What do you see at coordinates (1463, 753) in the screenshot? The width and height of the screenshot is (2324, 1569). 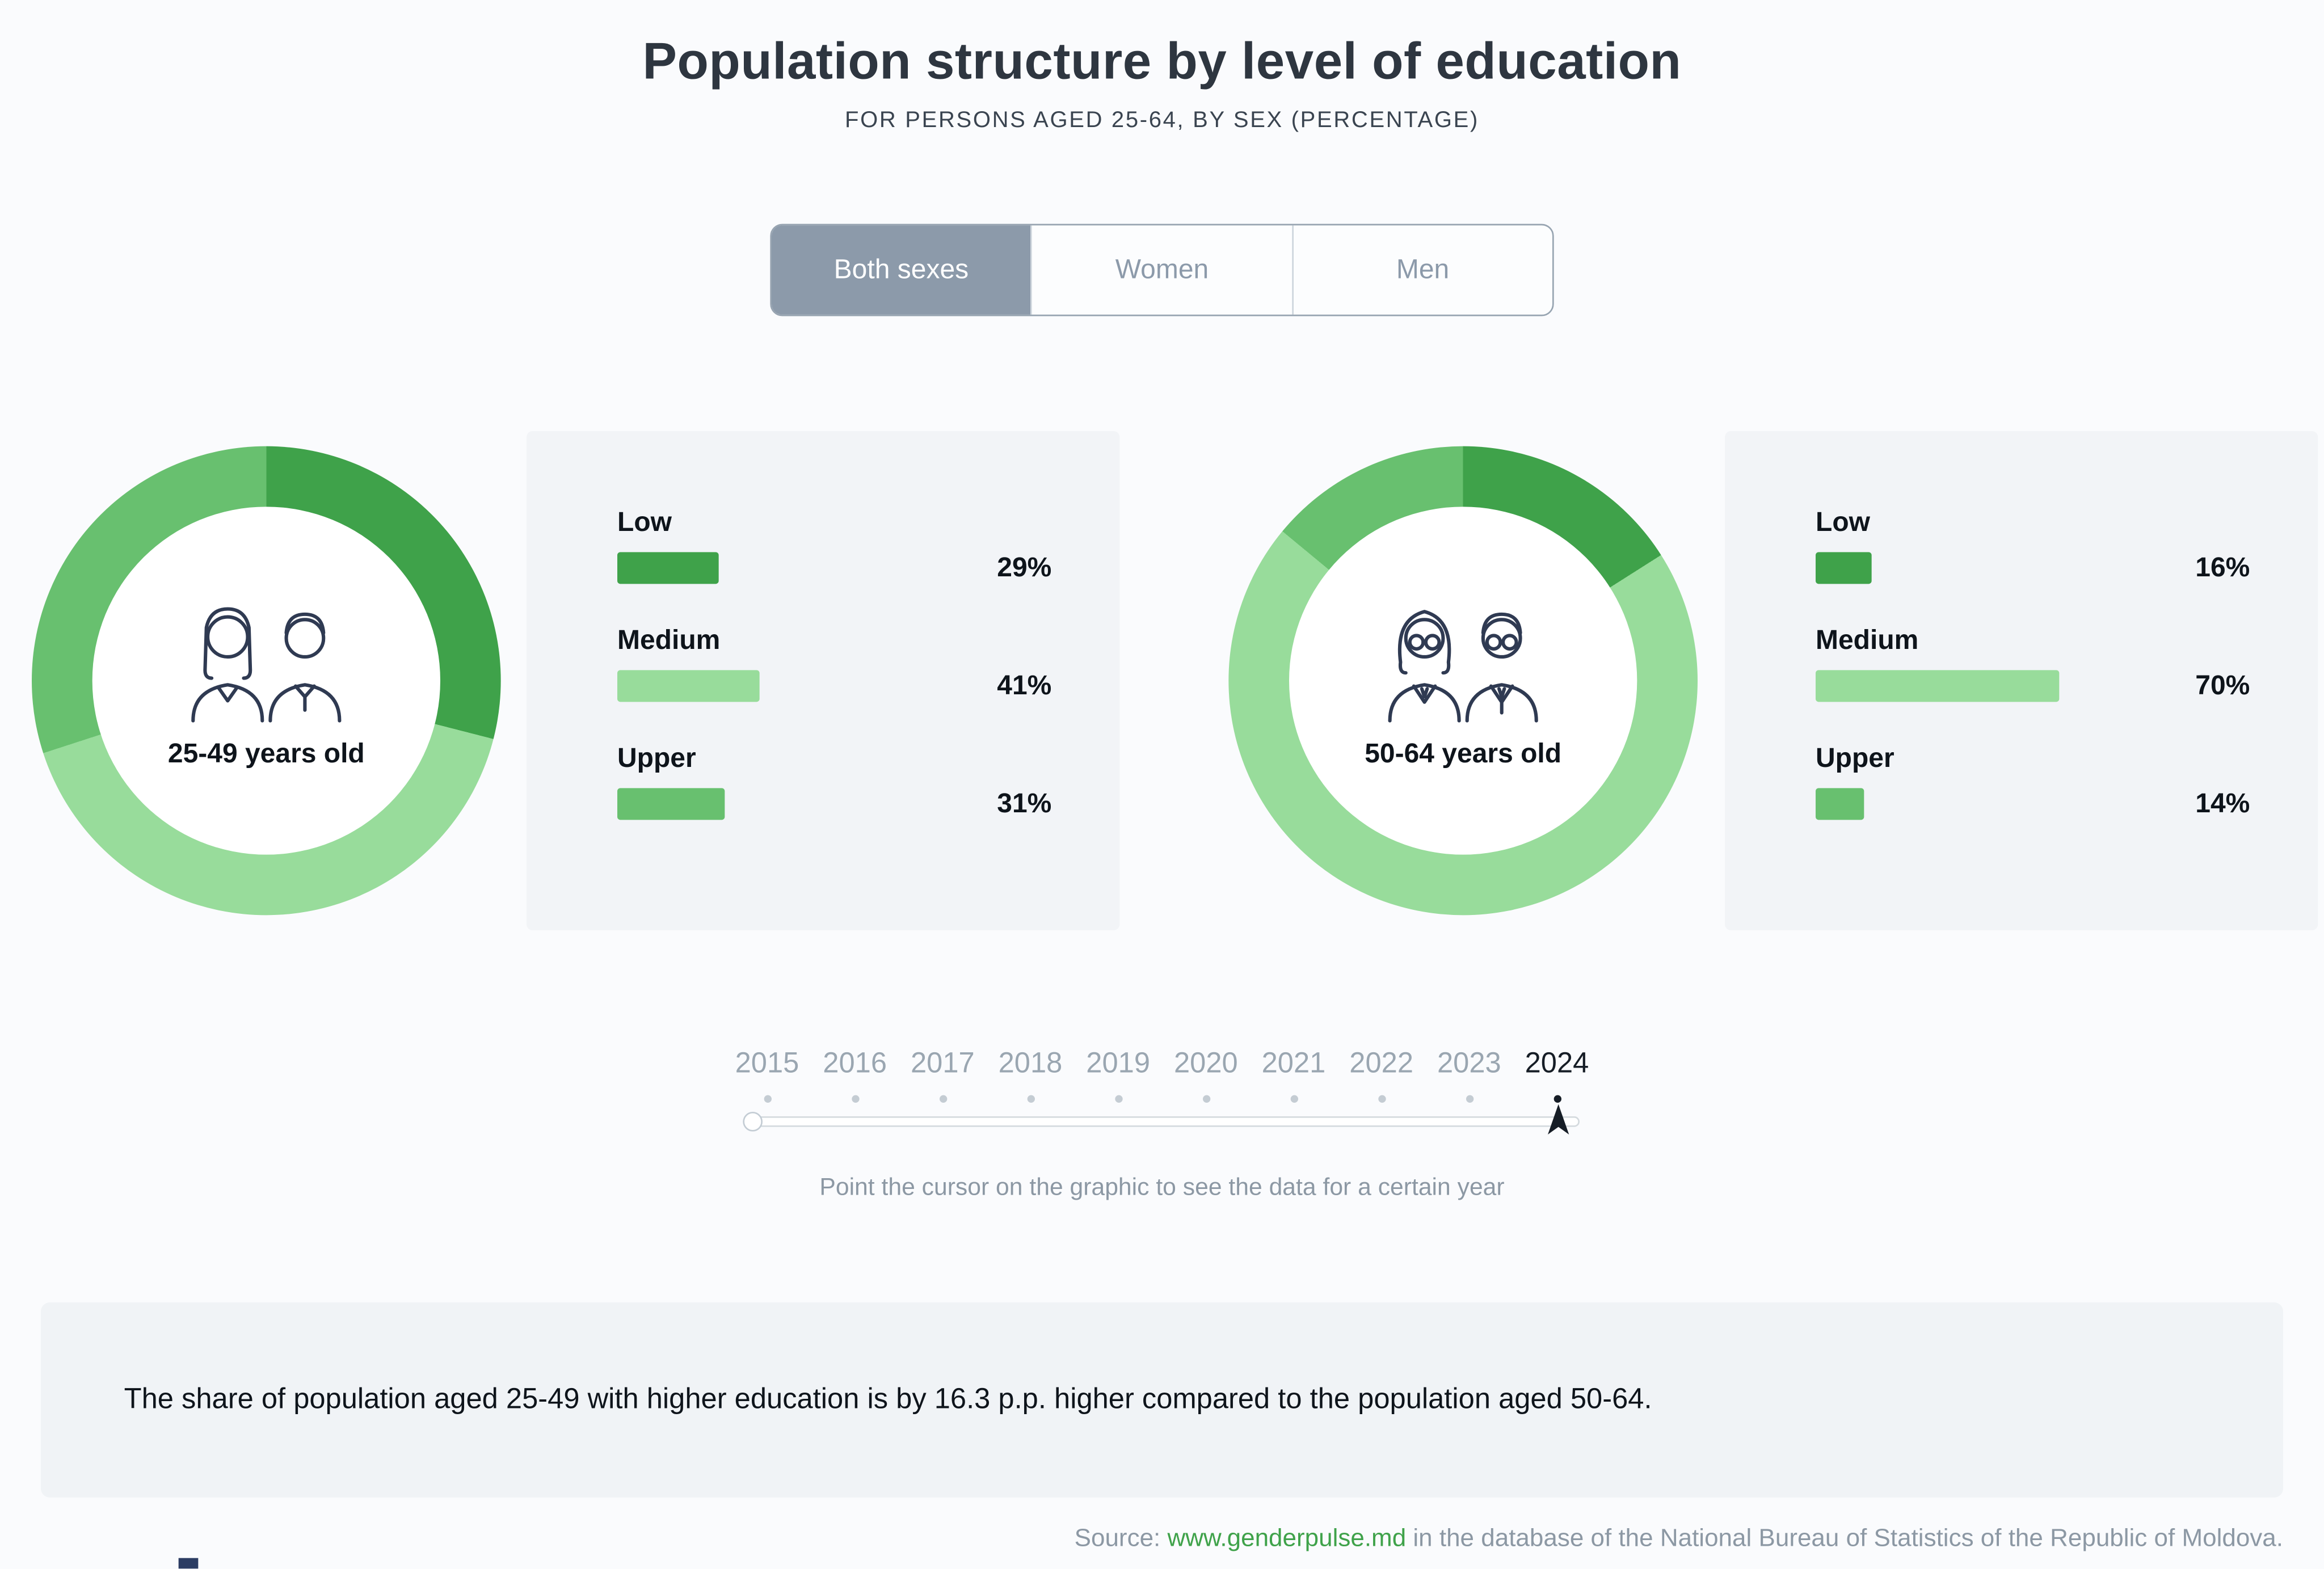 I see `donut-title-50-64: 50-64 years old` at bounding box center [1463, 753].